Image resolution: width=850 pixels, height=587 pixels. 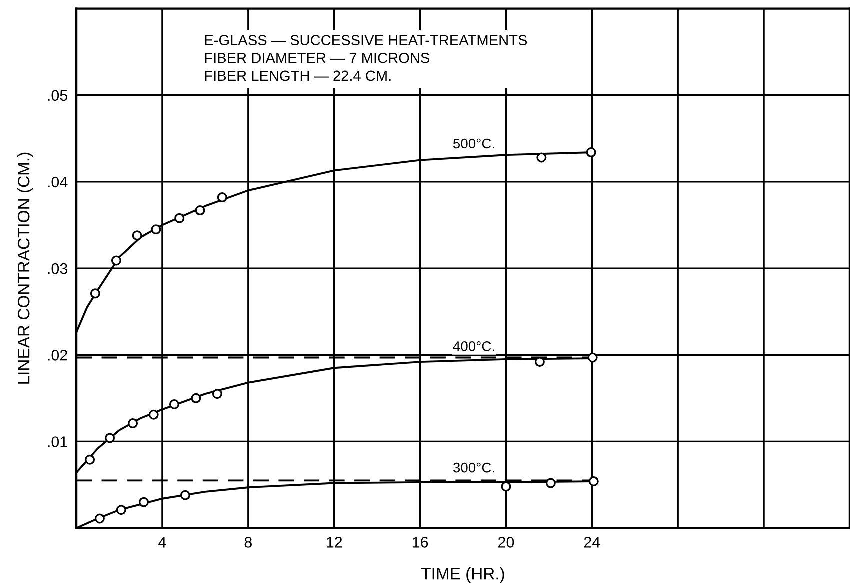 What do you see at coordinates (506, 542) in the screenshot?
I see `x-tick-label: 20` at bounding box center [506, 542].